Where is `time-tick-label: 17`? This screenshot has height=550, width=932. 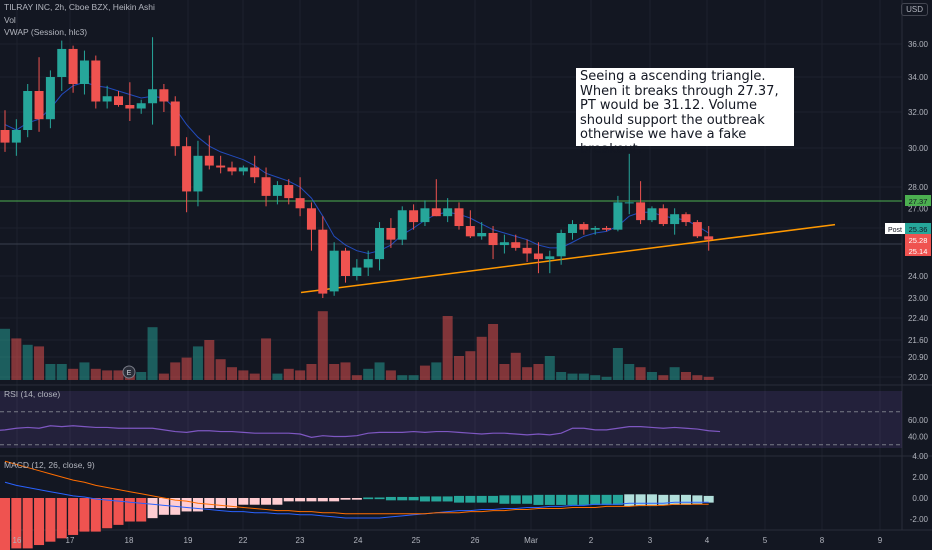
time-tick-label: 17 is located at coordinates (70, 540).